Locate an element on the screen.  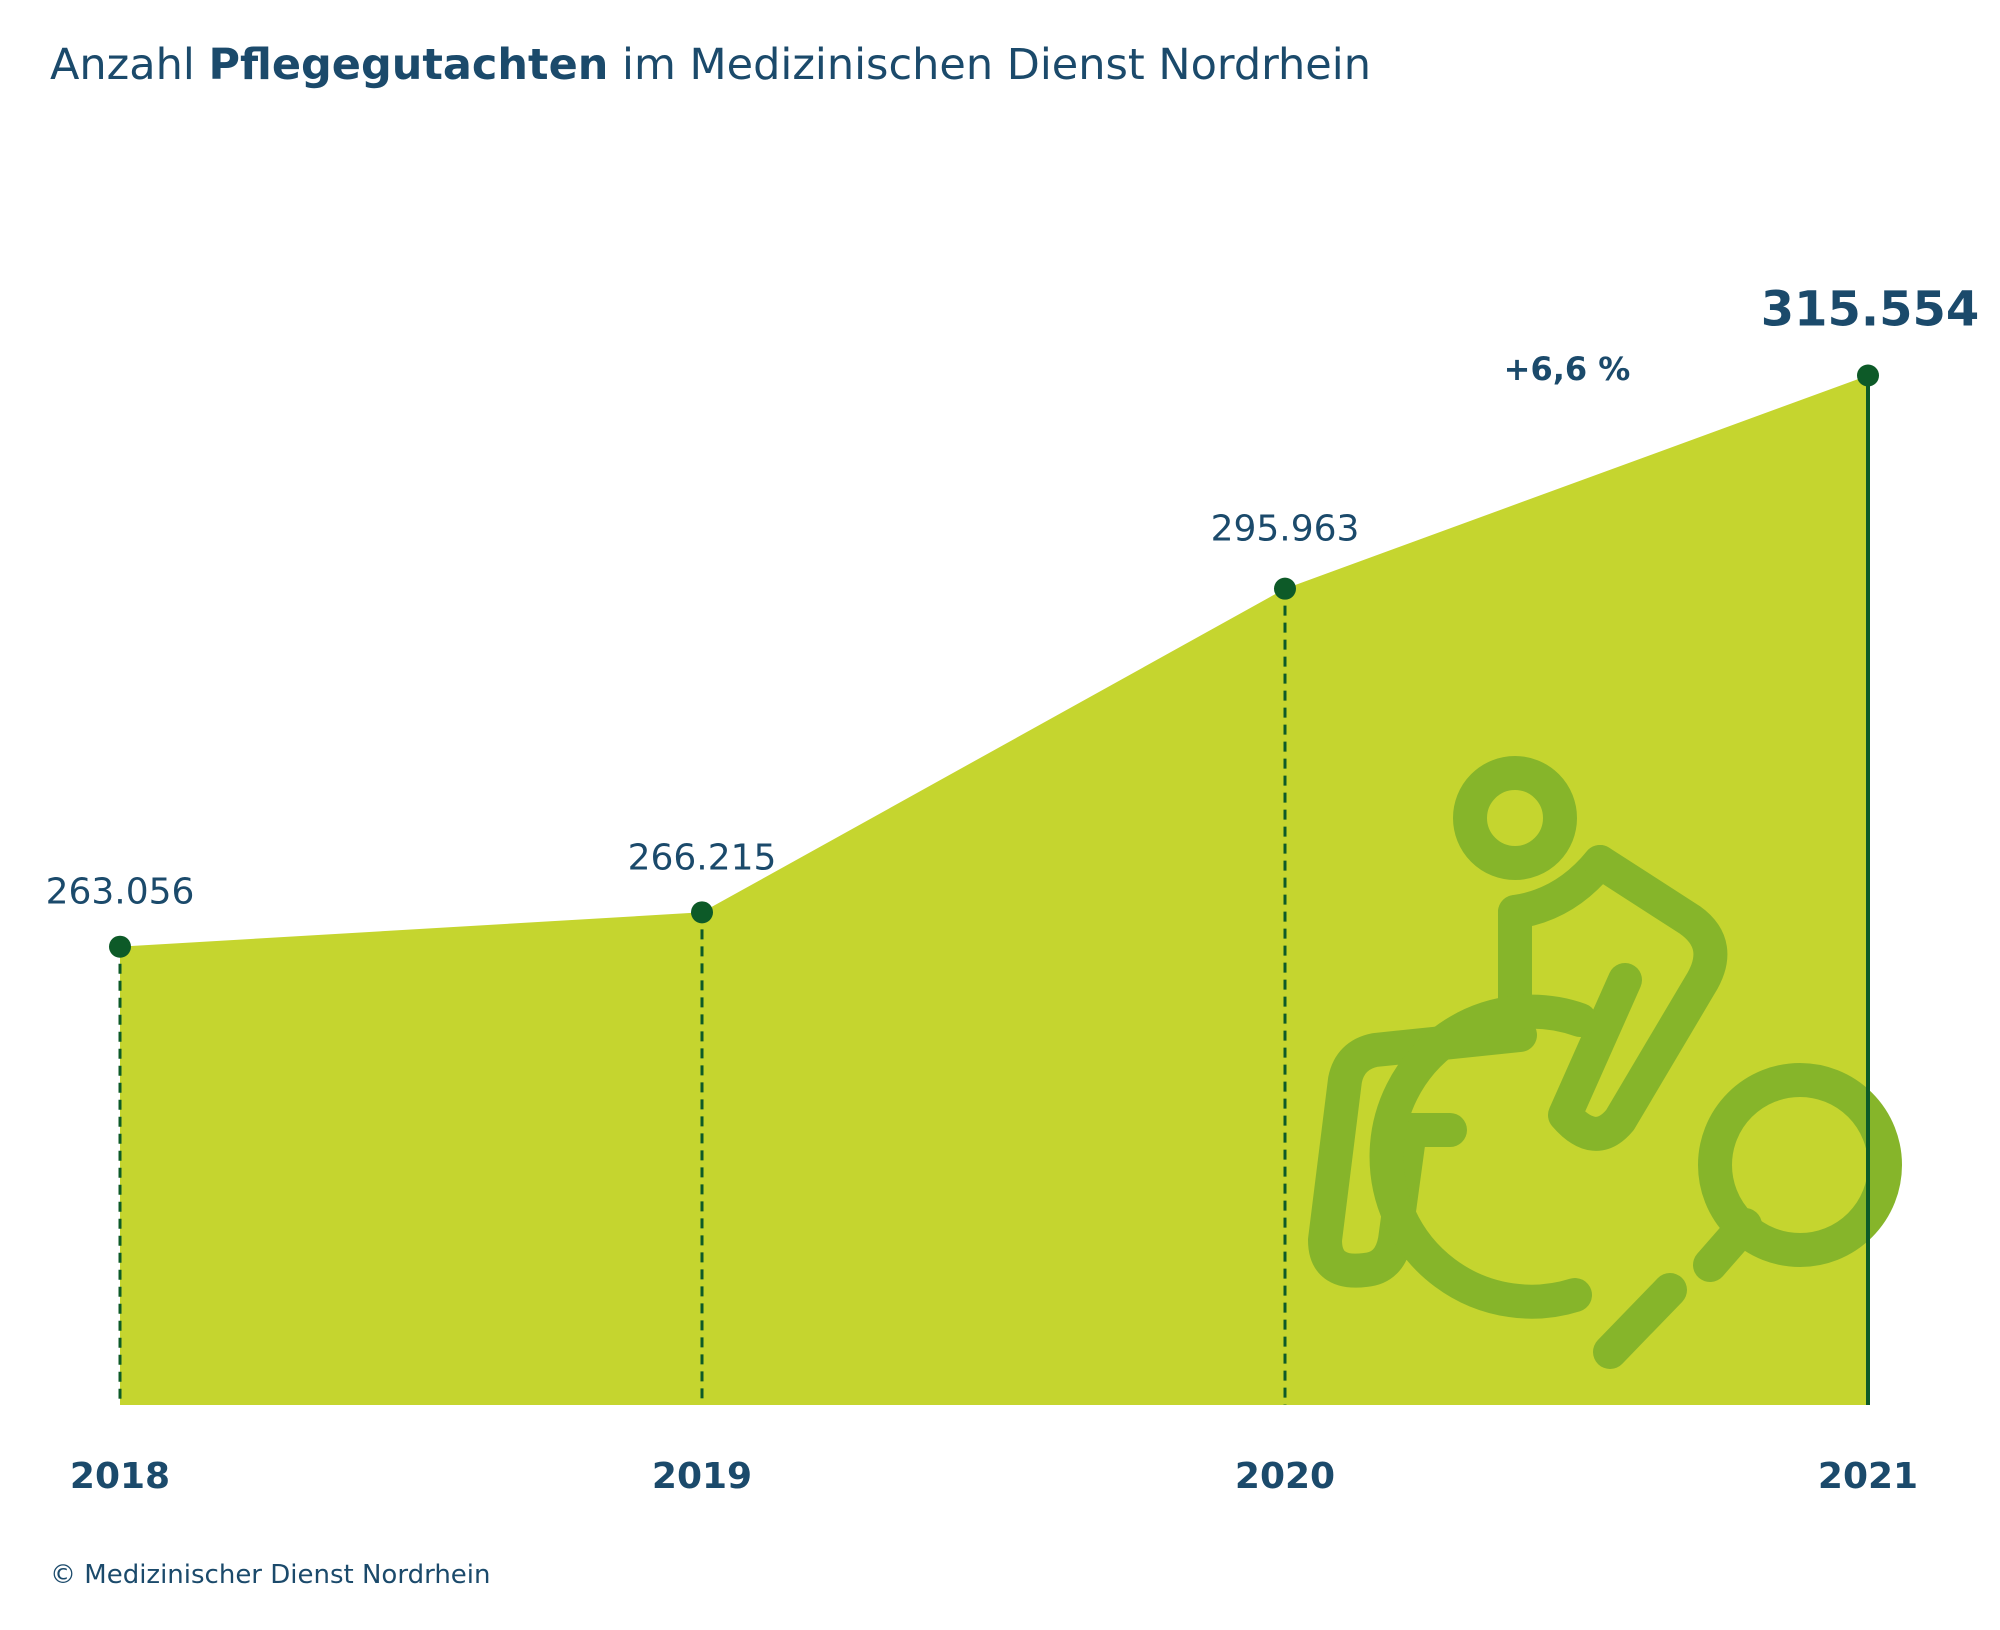
x-tick-2020: 2020 is located at coordinates (1285, 1476).